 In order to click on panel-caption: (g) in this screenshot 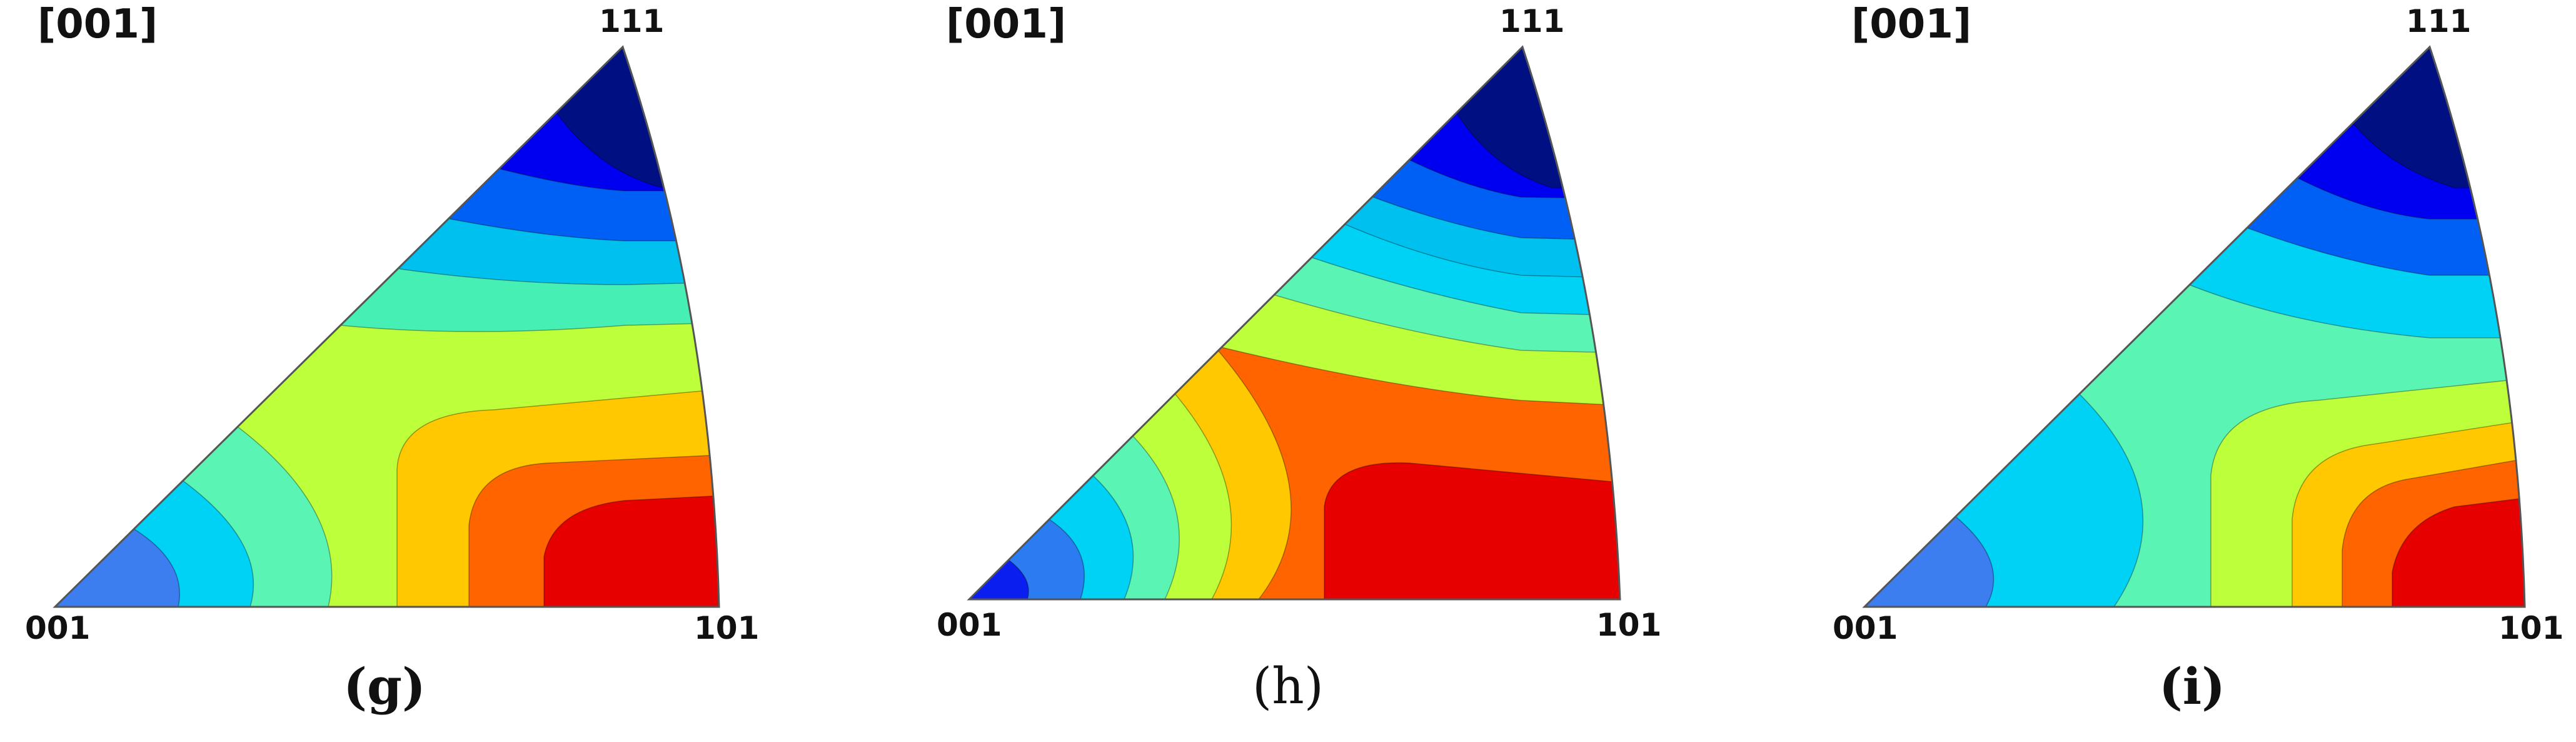, I will do `click(384, 687)`.